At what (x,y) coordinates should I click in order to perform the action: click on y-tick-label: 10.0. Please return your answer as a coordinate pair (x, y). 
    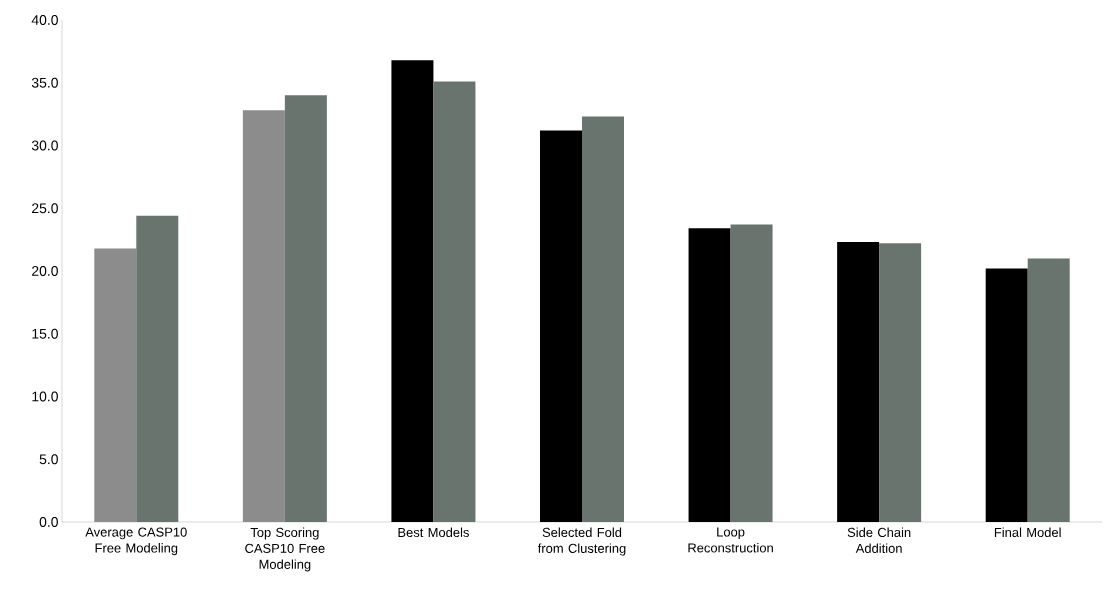
    Looking at the image, I should click on (45, 396).